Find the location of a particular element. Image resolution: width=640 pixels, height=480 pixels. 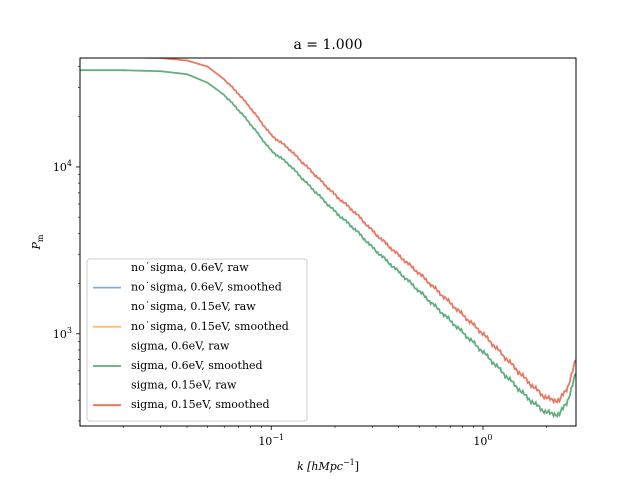

legend-entry-label: sigma, 0.6eV, raw is located at coordinates (180, 345).